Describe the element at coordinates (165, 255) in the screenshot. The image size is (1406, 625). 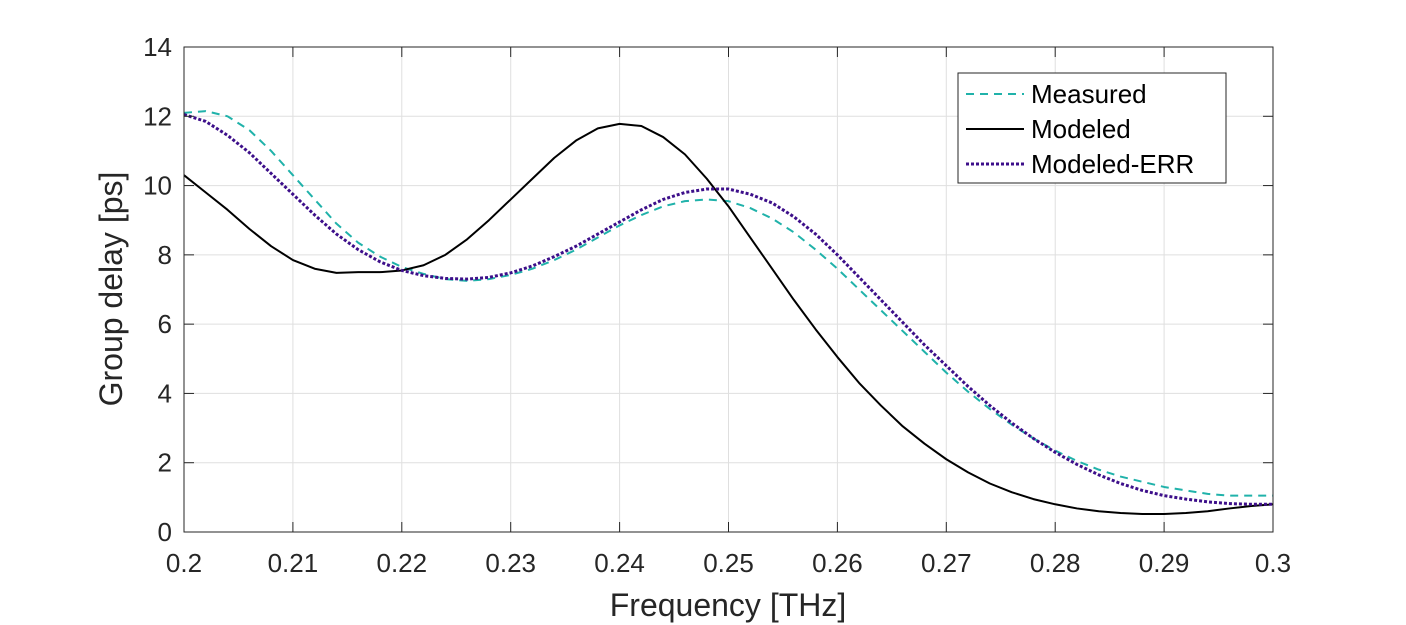
I see `y-tick-label: 8` at that location.